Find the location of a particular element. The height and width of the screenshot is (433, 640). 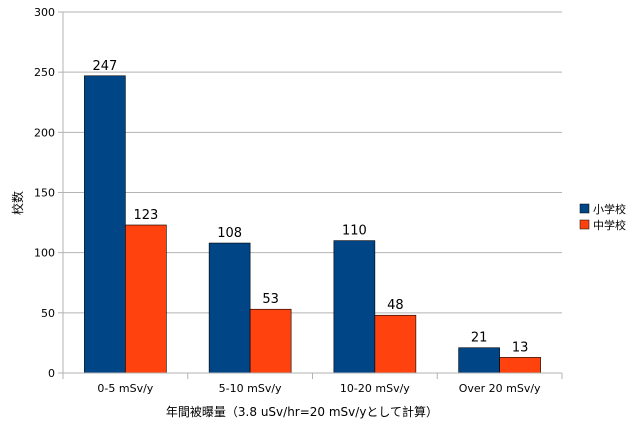

x-tick-label: 0-5 mSv/y is located at coordinates (125, 388).